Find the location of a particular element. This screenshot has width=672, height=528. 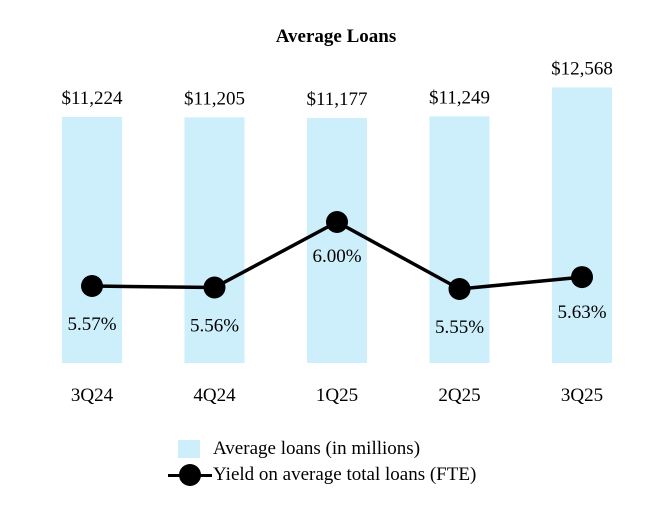

legend-item-bars: Average loans (in millions) is located at coordinates (322, 449).